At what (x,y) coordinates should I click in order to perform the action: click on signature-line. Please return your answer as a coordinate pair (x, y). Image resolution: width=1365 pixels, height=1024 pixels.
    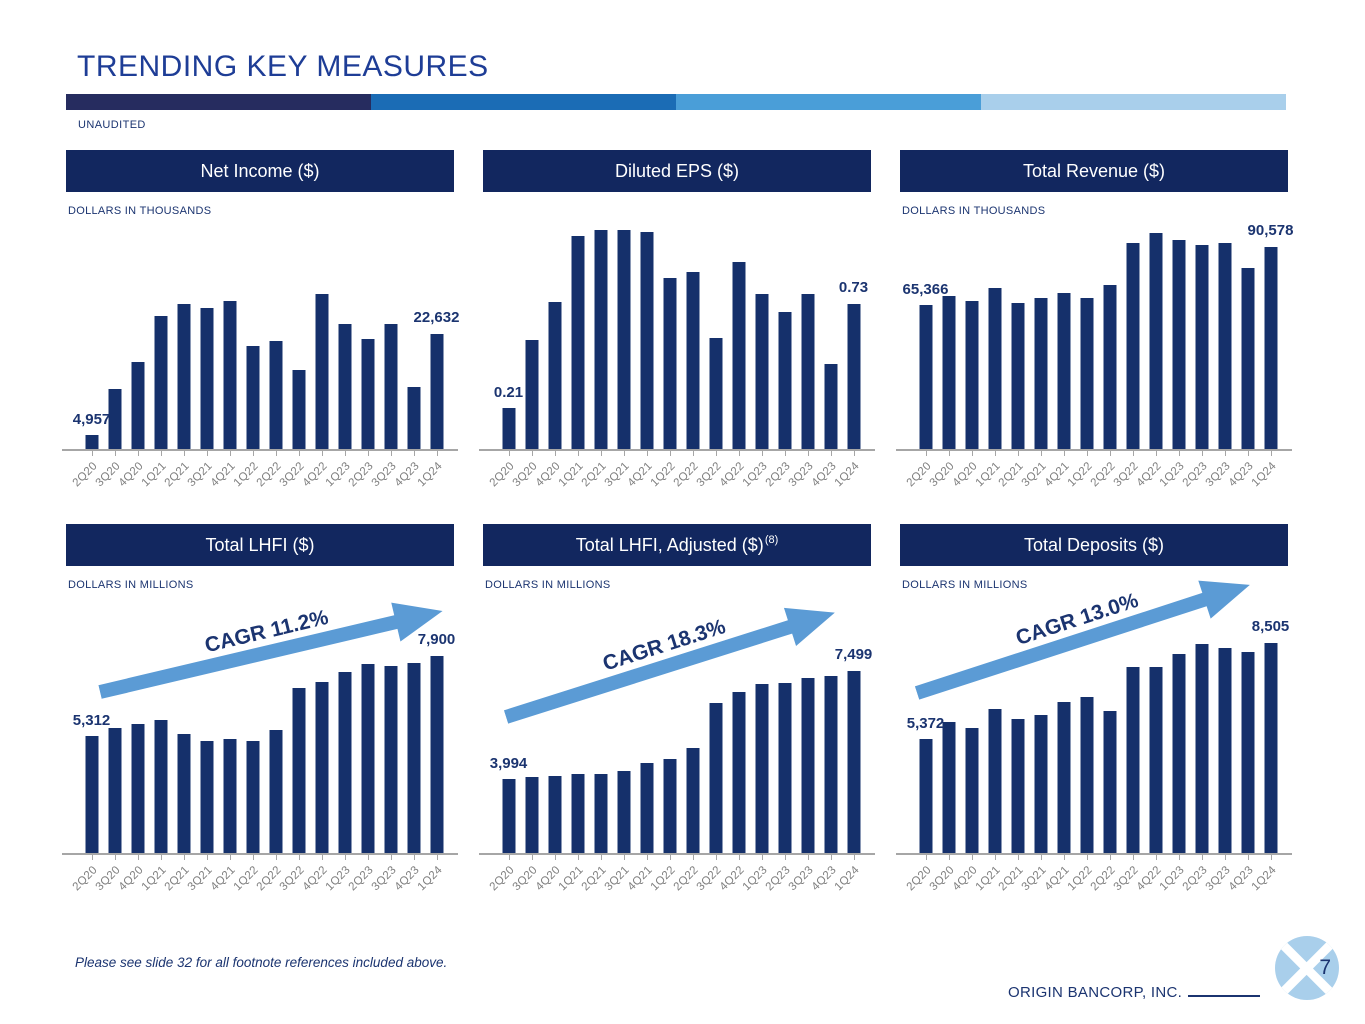
    Looking at the image, I should click on (1224, 988).